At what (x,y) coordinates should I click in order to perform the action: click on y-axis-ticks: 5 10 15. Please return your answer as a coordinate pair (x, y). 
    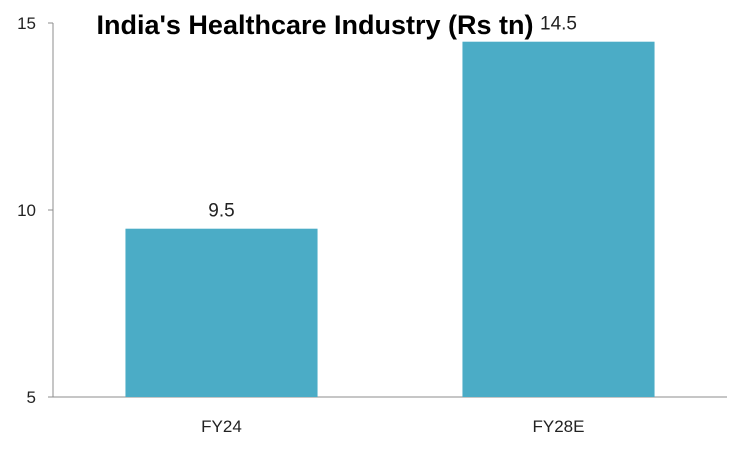
    Looking at the image, I should click on (35, 210).